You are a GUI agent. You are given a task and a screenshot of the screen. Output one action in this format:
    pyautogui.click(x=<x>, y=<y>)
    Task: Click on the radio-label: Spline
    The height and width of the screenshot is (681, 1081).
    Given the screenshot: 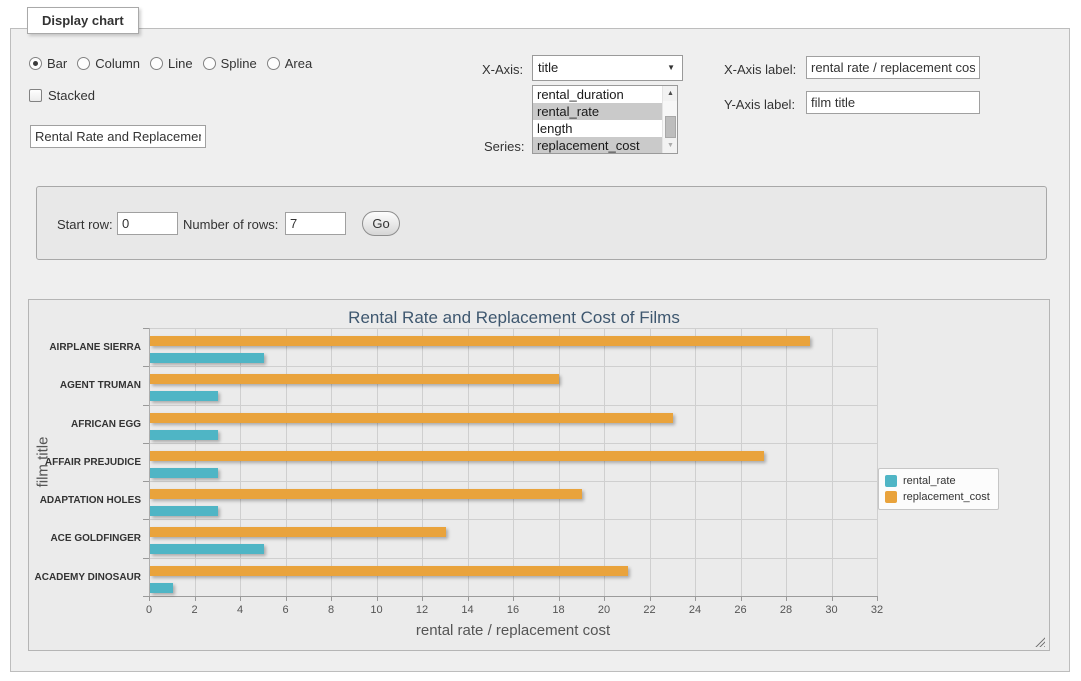 What is the action you would take?
    pyautogui.click(x=238, y=63)
    